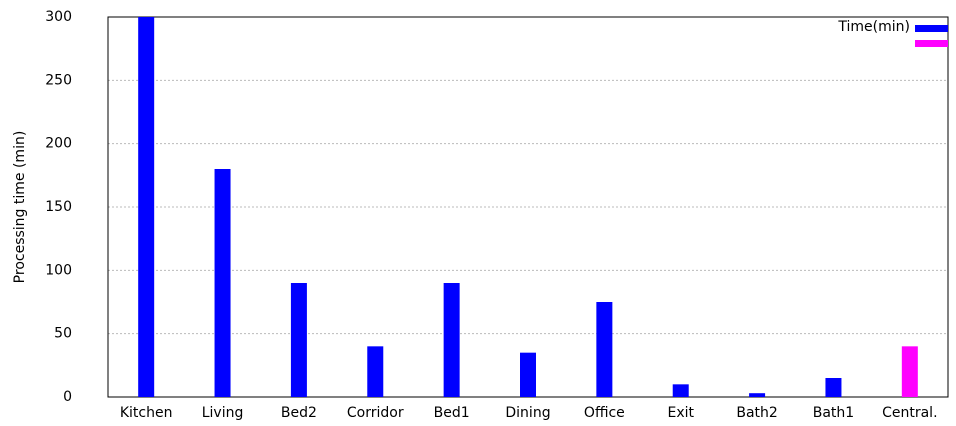 The width and height of the screenshot is (956, 426). What do you see at coordinates (20, 207) in the screenshot?
I see `y-axis-label: Processing time (min)` at bounding box center [20, 207].